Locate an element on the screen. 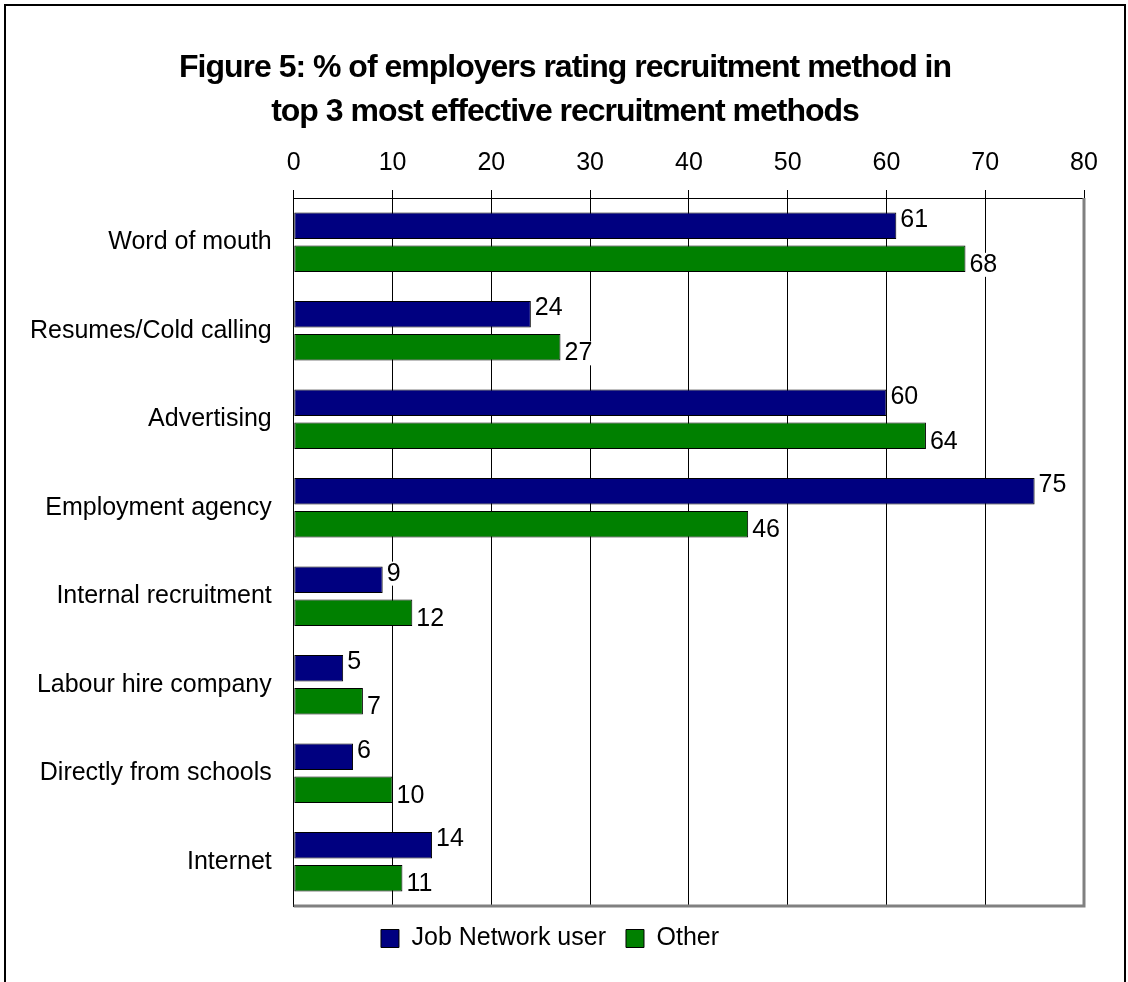 Image resolution: width=1128 pixels, height=982 pixels. x-tick-label: 60 is located at coordinates (886, 160).